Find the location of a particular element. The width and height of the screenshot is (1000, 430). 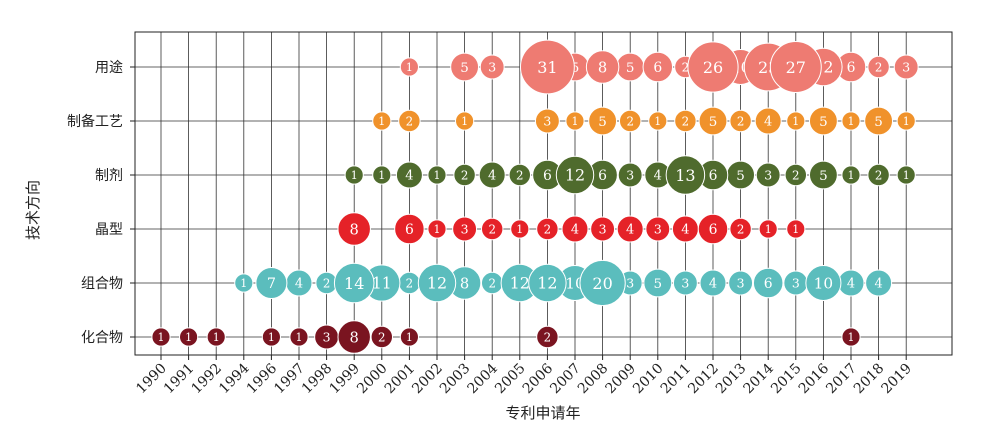

bubble-4-2013 is located at coordinates (741, 283).